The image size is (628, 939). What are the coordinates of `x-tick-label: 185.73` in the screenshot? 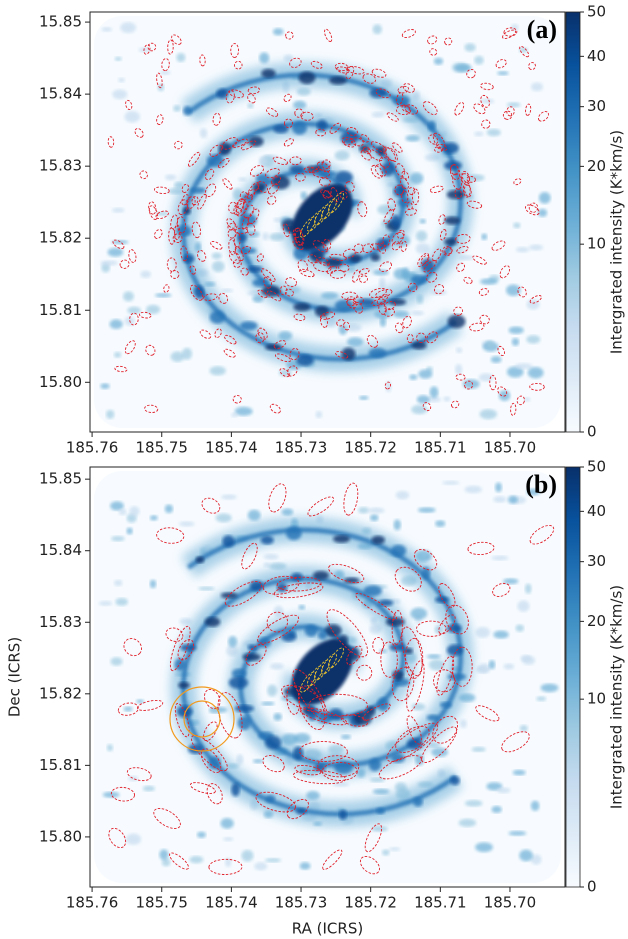 It's located at (301, 903).